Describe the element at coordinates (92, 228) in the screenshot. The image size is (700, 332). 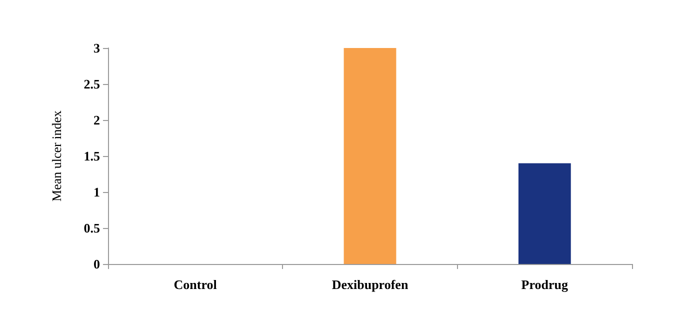
I see `y-tick-label: 0.5` at that location.